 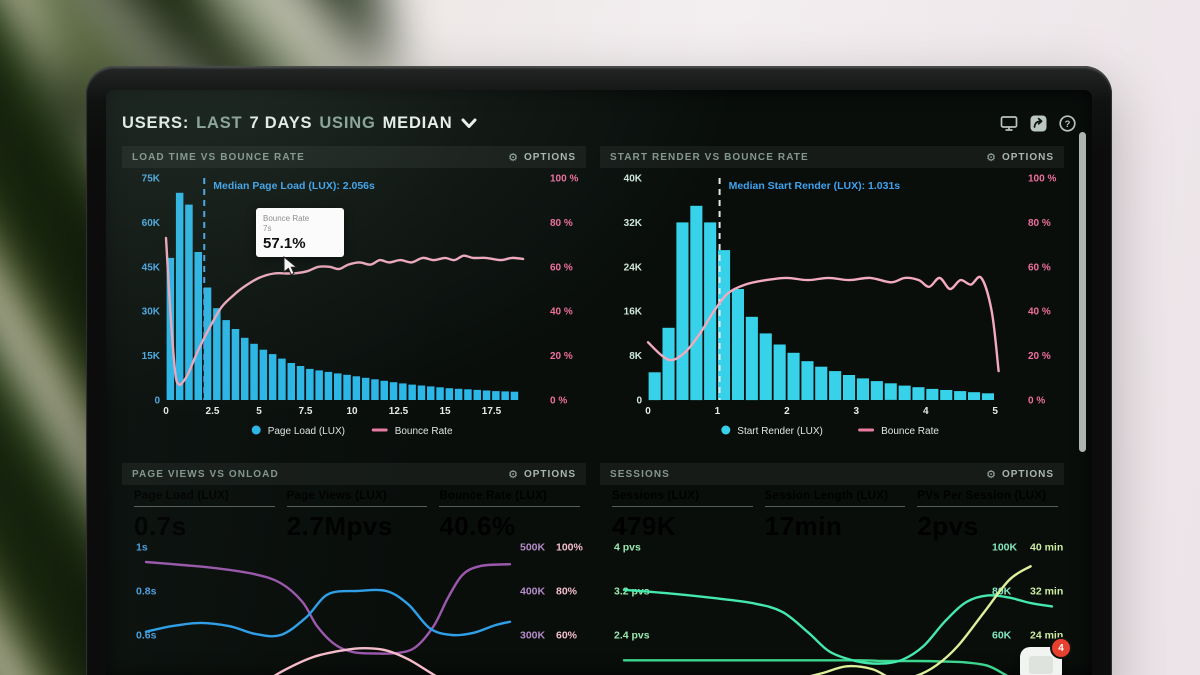 I want to click on page-views-chart: 1s 0.8s 0.6s 500K 400K 300K 100% 80% 60%, so click(x=354, y=580).